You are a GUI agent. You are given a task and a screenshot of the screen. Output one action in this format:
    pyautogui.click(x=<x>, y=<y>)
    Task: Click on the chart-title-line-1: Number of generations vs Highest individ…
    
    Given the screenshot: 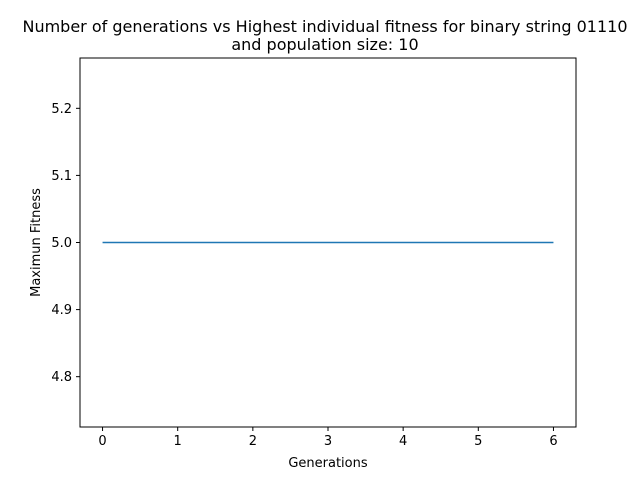 What is the action you would take?
    pyautogui.click(x=324, y=26)
    